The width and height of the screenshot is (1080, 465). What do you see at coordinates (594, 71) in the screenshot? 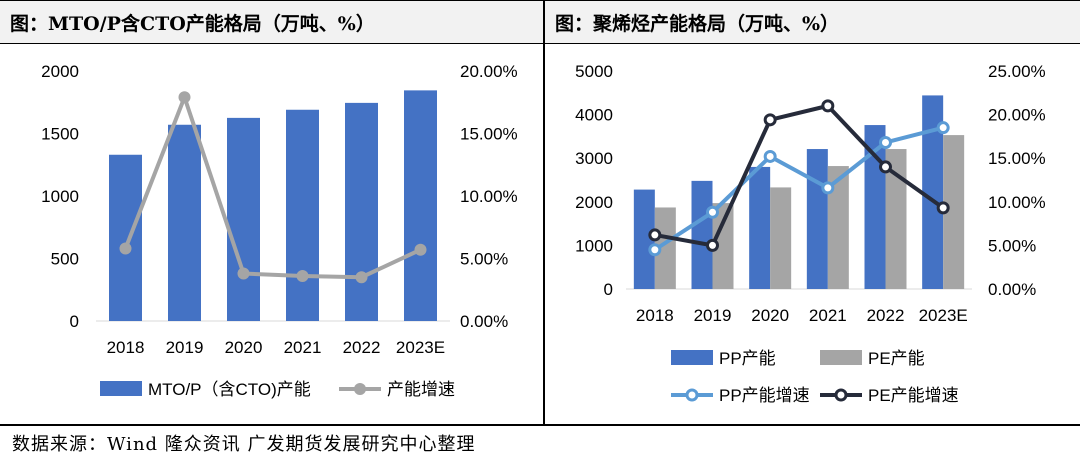
I see `y-left-tick-label: 5000` at bounding box center [594, 71].